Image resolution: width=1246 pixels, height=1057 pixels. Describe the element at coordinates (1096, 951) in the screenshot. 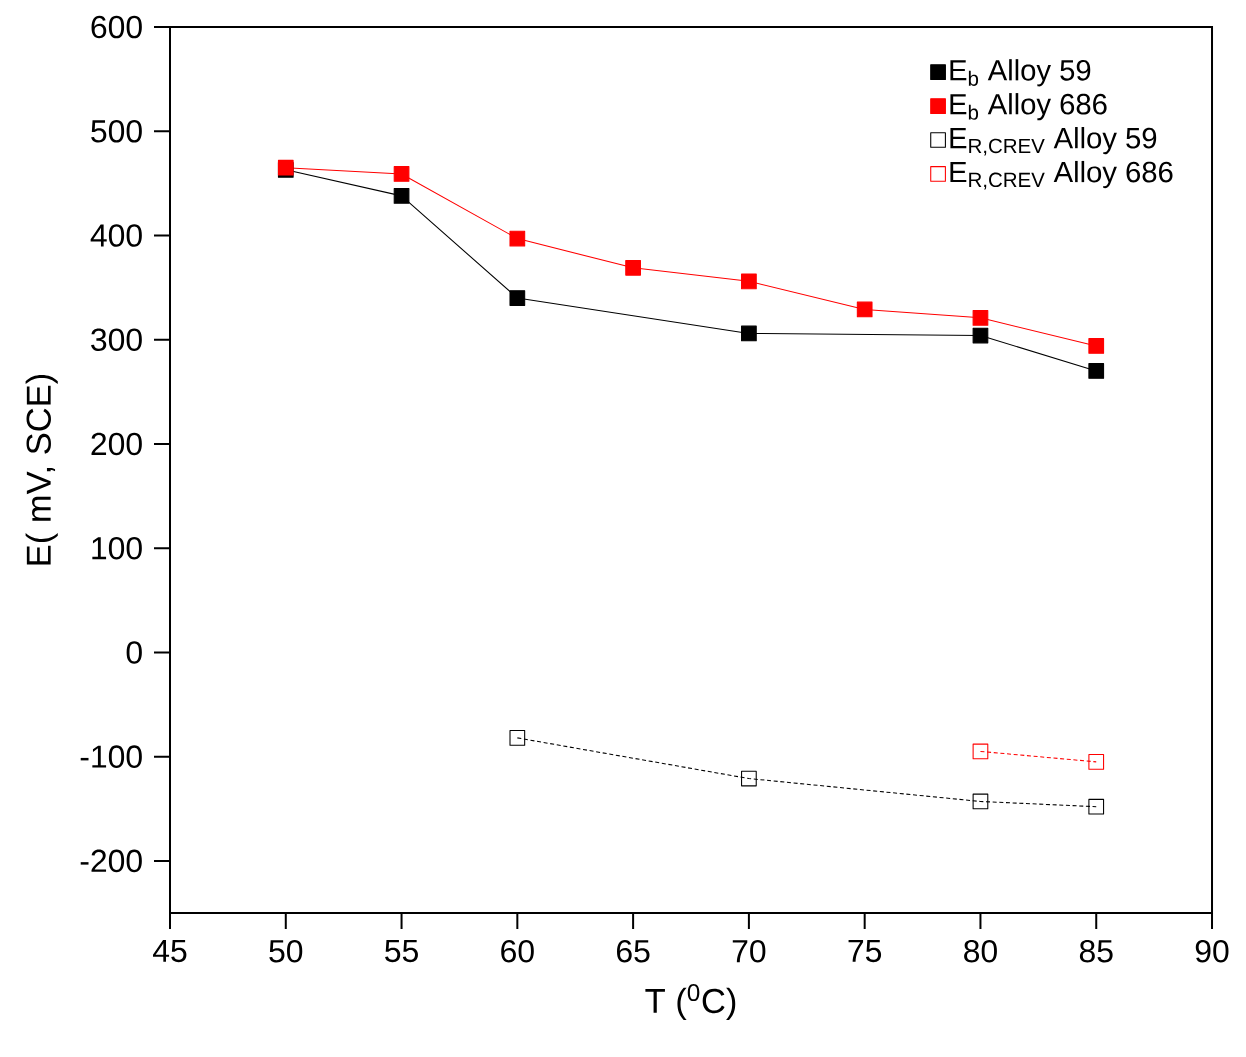

I see `x-tick-label: 85` at that location.